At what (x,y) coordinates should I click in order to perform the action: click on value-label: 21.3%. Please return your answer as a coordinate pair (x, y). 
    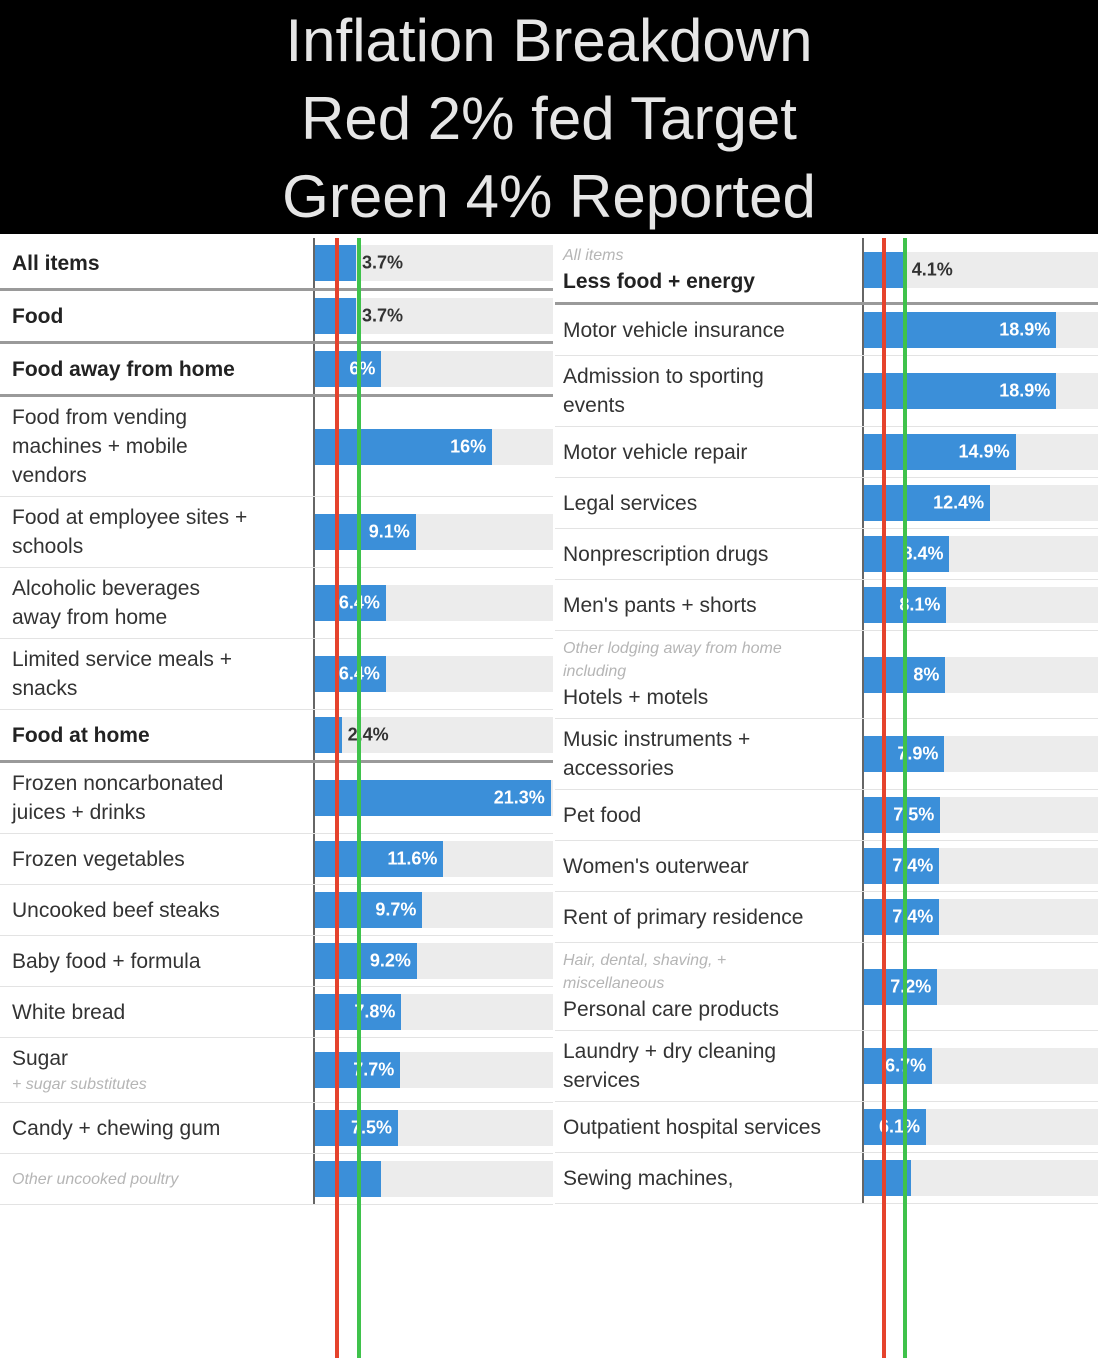
    Looking at the image, I should click on (519, 797).